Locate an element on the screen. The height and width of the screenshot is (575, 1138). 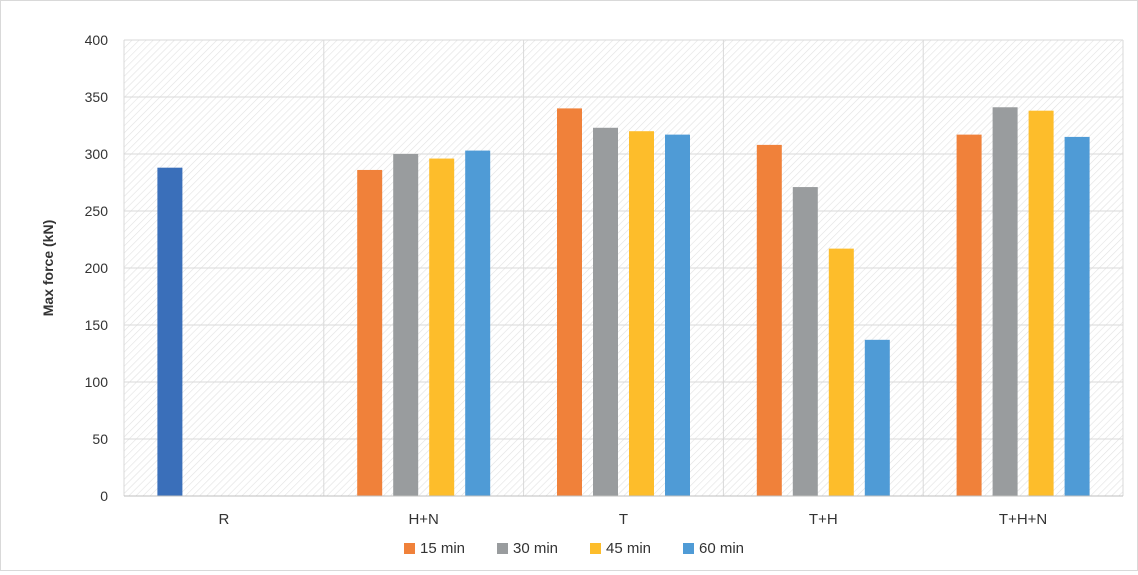
legend-label: 15 min is located at coordinates (442, 548).